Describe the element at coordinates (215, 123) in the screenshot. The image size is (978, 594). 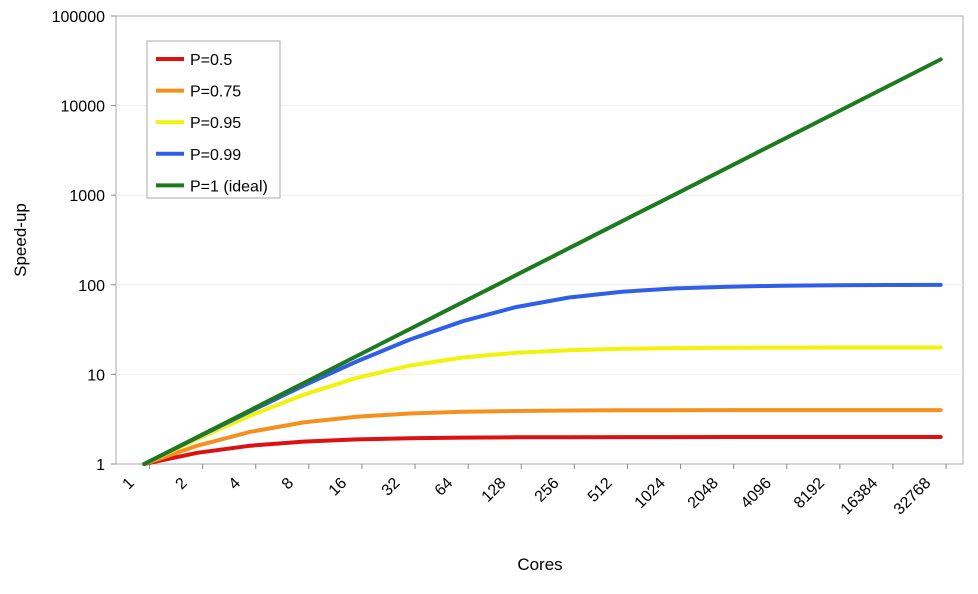
I see `legend-label-p-0-95: P=0.95` at that location.